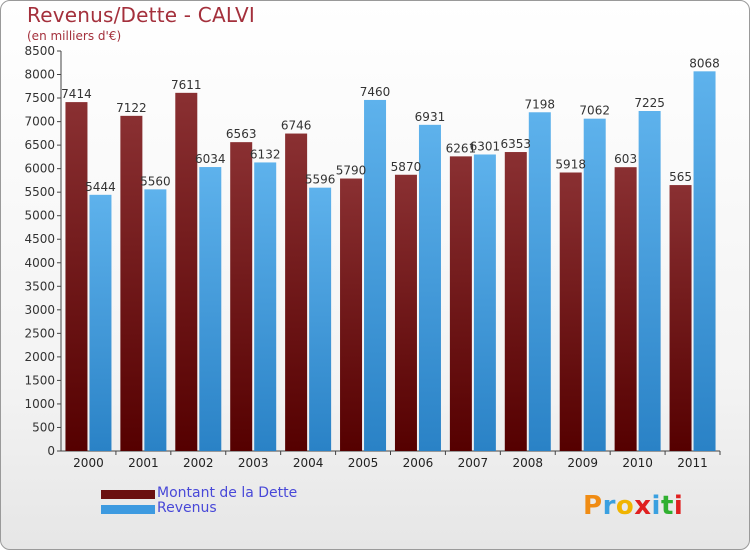 This screenshot has height=550, width=750. I want to click on data-label-revenus: 7225, so click(649, 103).